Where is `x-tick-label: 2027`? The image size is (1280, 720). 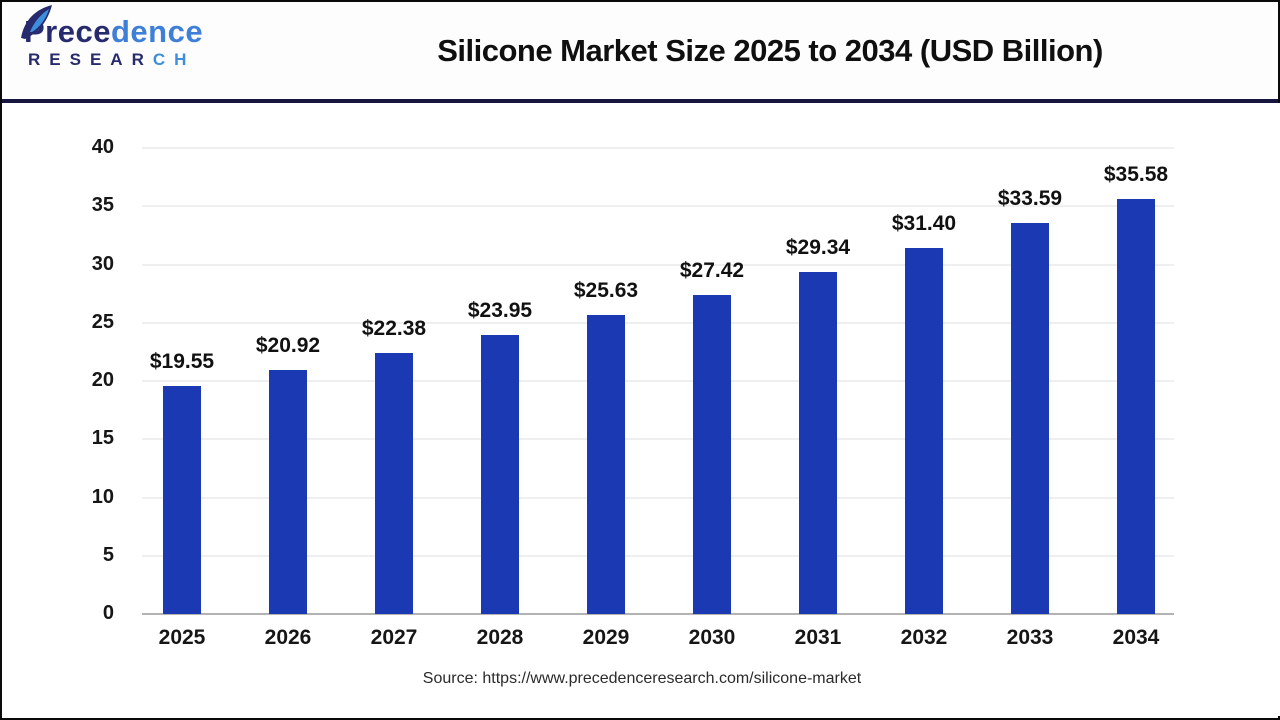 x-tick-label: 2027 is located at coordinates (394, 637).